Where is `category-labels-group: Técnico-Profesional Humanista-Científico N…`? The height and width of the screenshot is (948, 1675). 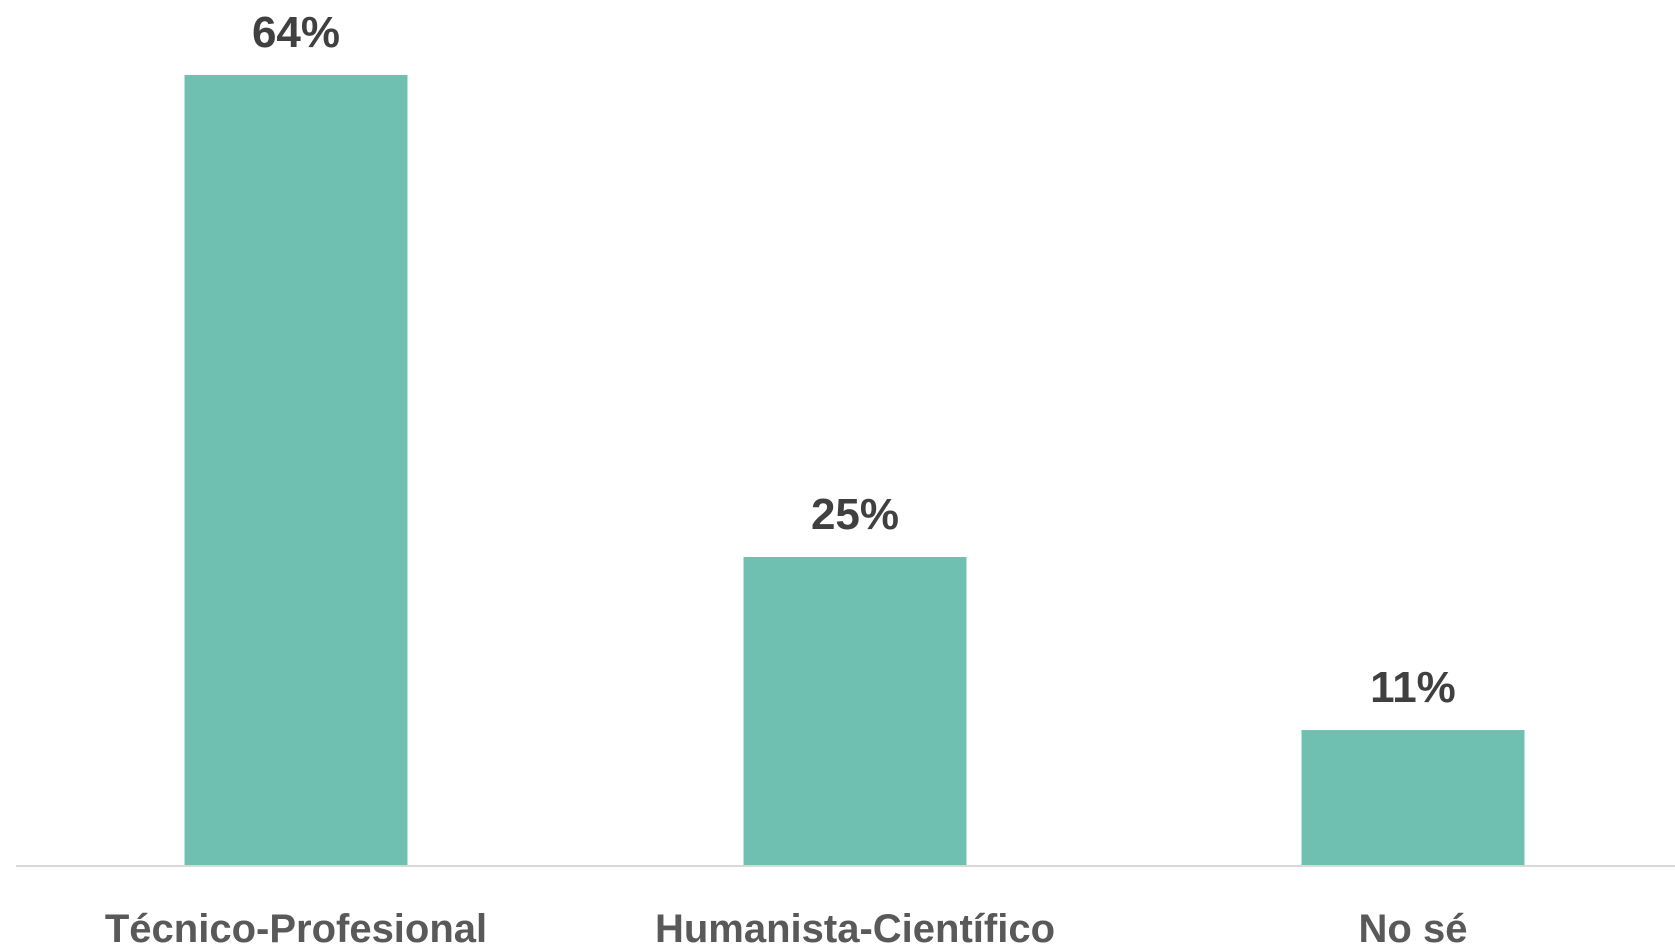 category-labels-group: Técnico-Profesional Humanista-Científico N… is located at coordinates (786, 927).